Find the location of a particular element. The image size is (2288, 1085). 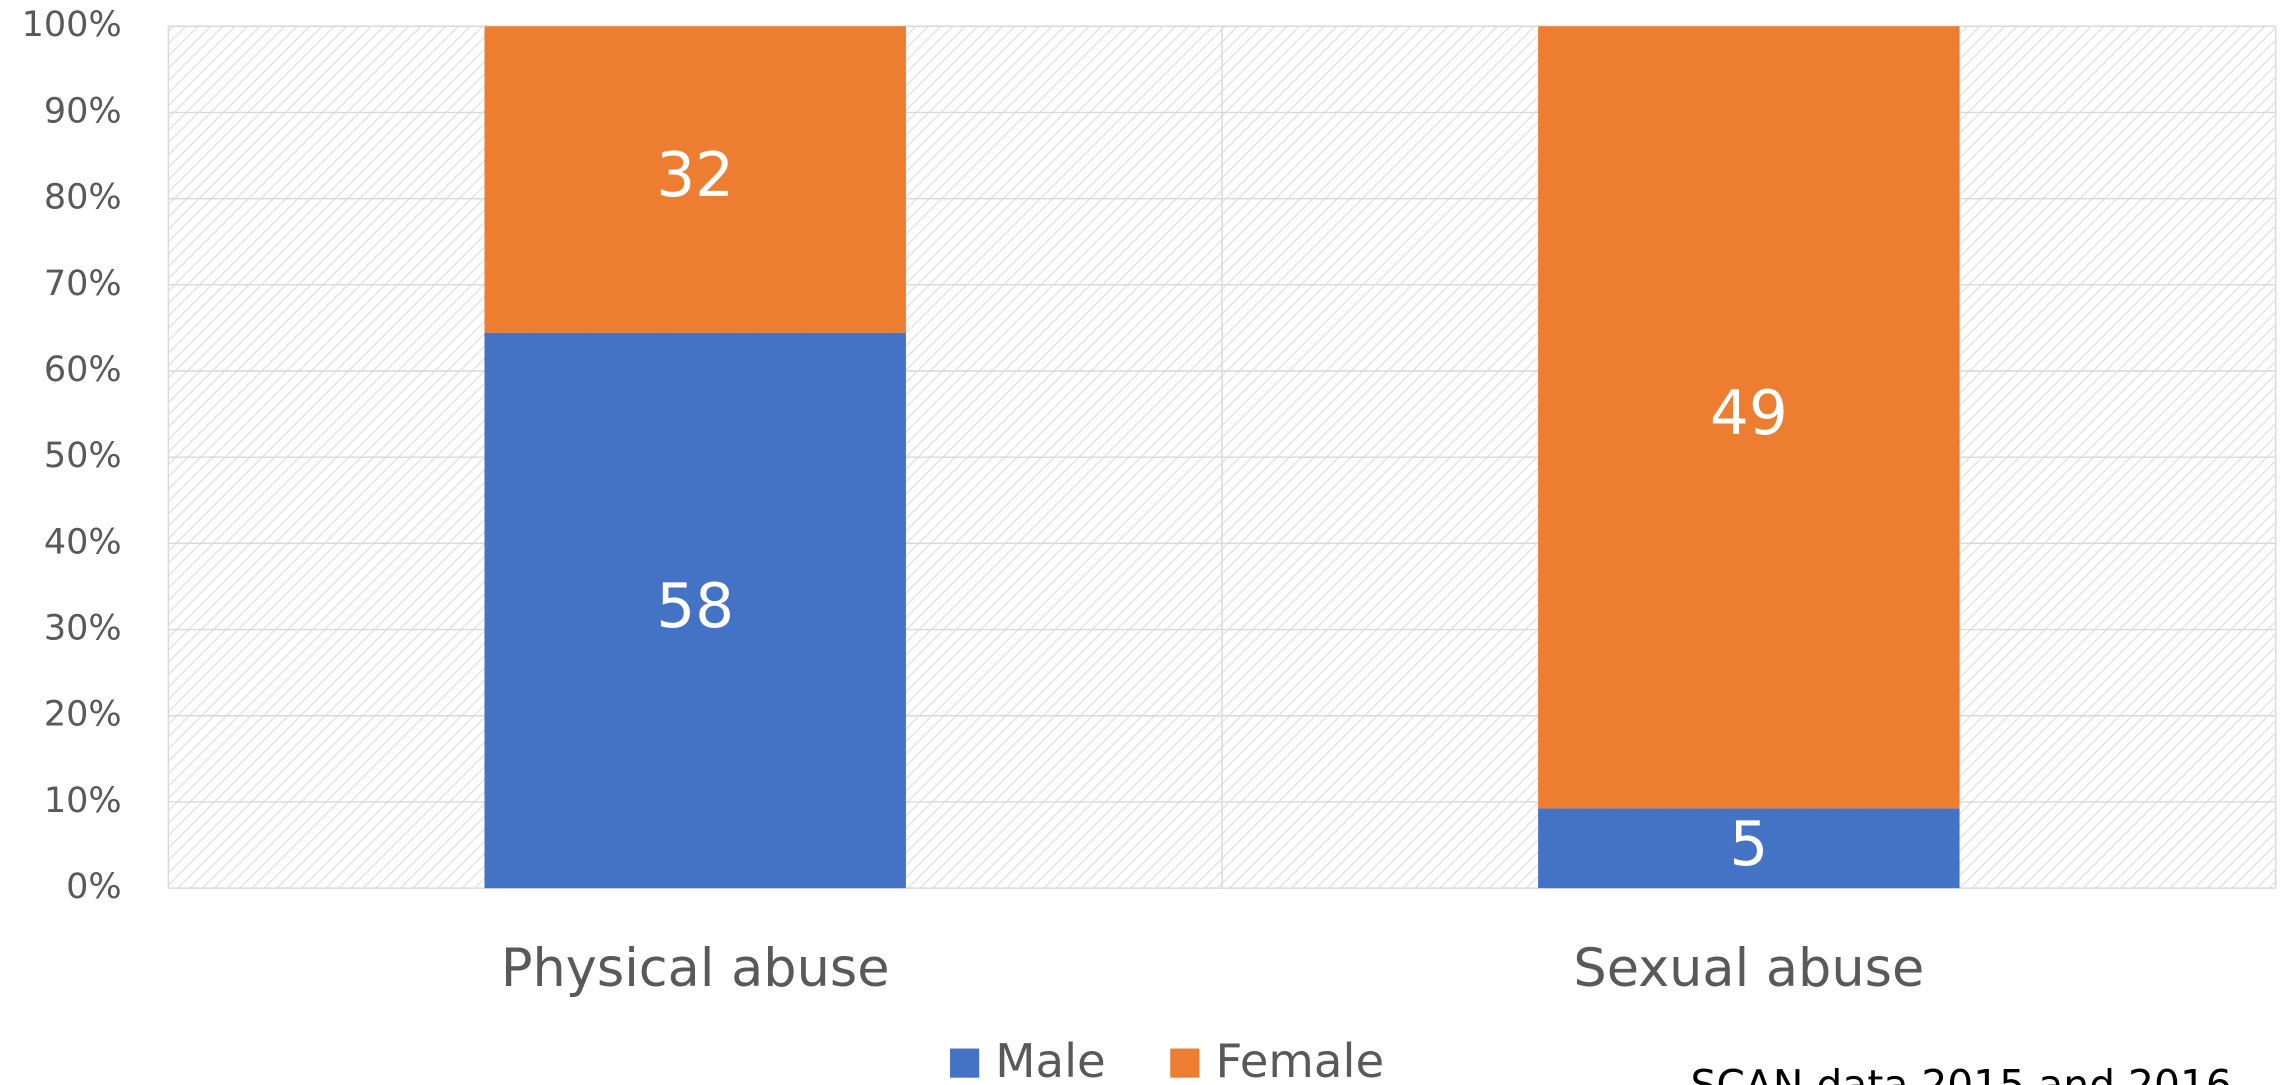

y-tick-label: 60% is located at coordinates (83, 370).